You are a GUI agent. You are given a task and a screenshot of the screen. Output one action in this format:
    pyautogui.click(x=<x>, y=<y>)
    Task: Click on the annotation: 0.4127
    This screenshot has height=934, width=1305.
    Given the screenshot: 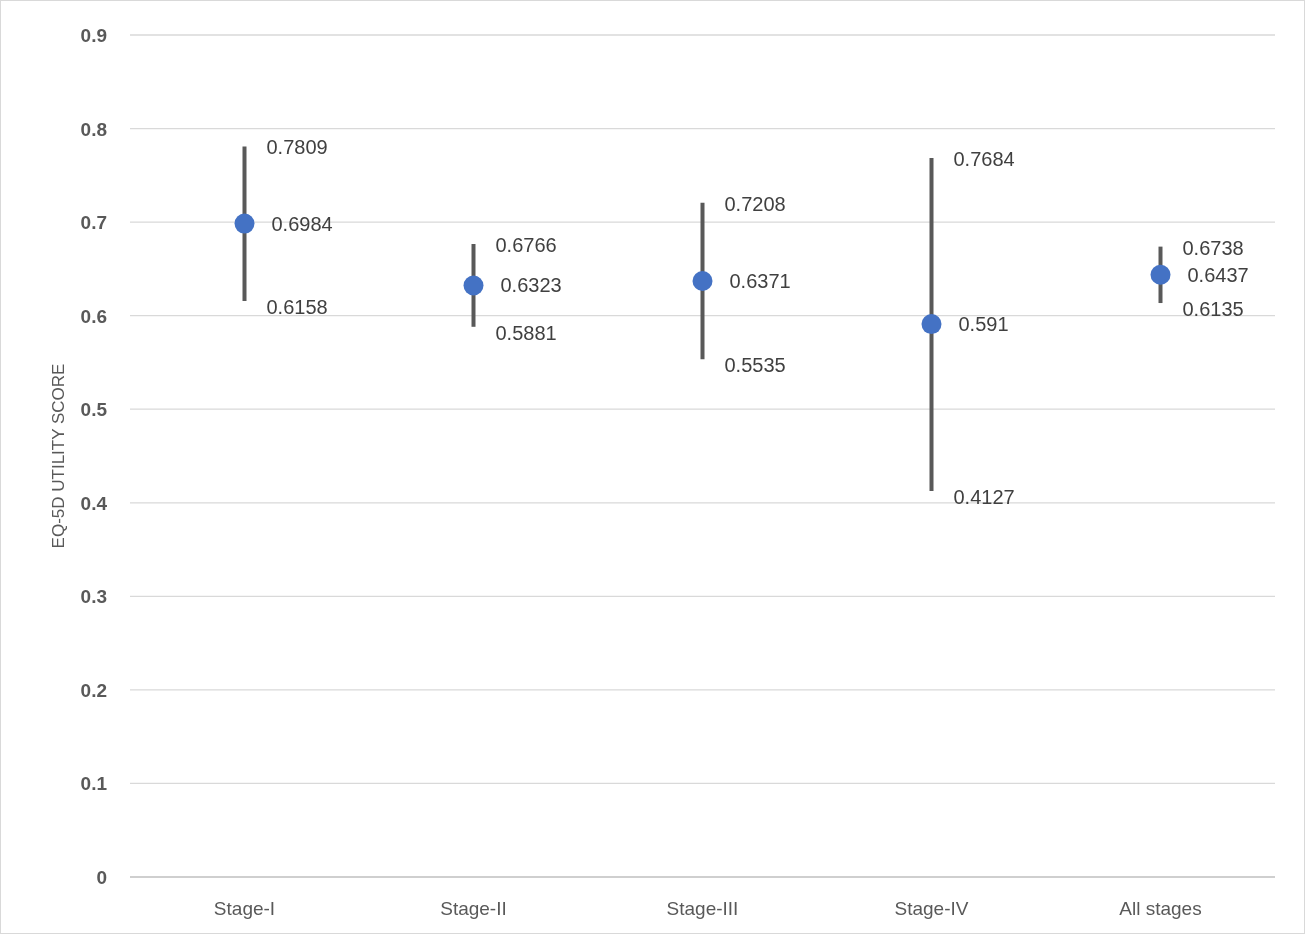 What is the action you would take?
    pyautogui.click(x=984, y=496)
    